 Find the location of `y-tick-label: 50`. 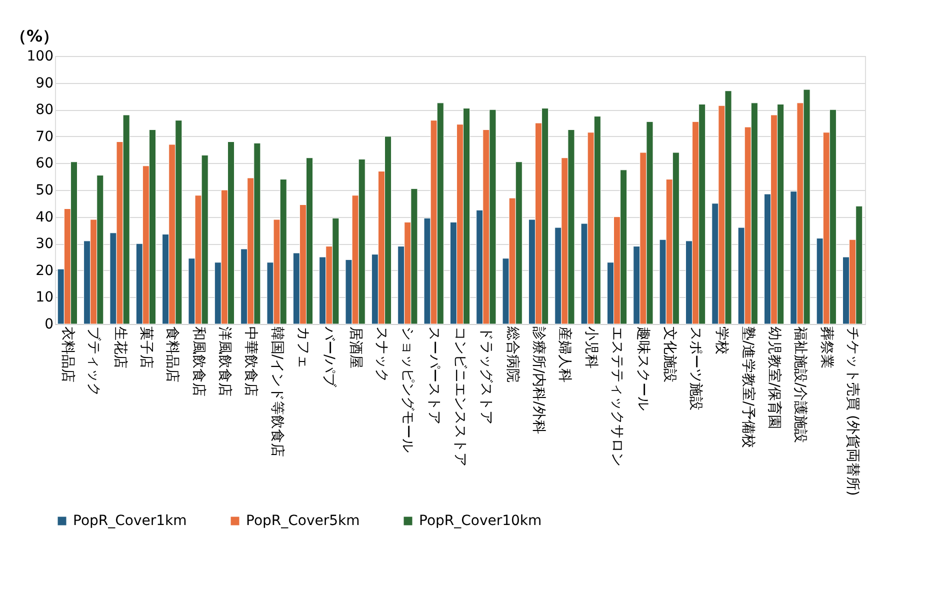

y-tick-label: 50 is located at coordinates (45, 190).